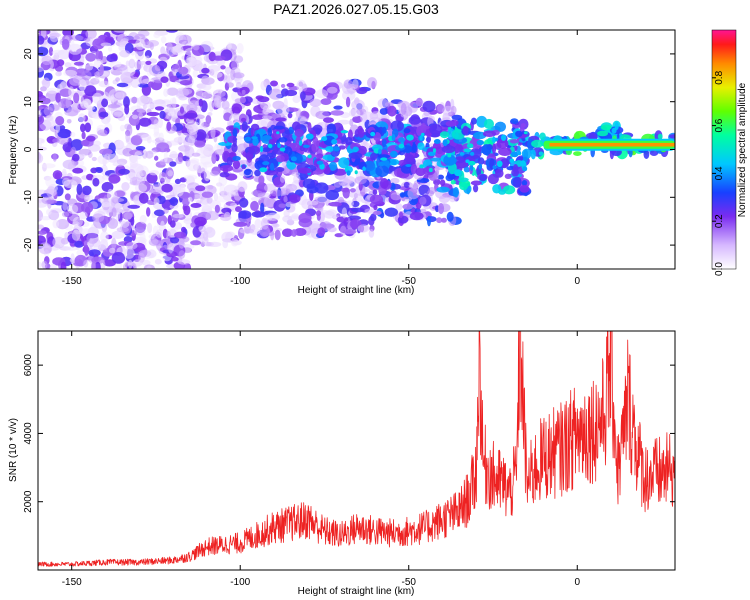 The height and width of the screenshot is (600, 750). What do you see at coordinates (577, 281) in the screenshot?
I see `x-tick-label: 0` at bounding box center [577, 281].